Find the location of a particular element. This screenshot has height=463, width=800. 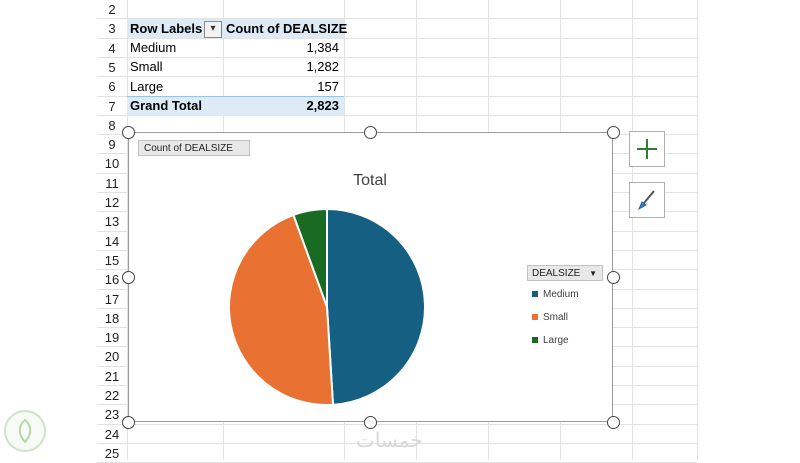

row-number: 16 is located at coordinates (112, 280).